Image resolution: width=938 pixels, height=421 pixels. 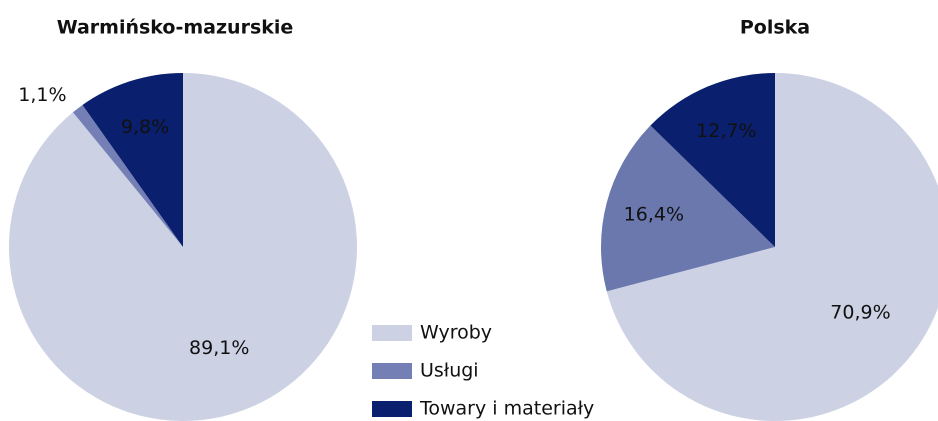 What do you see at coordinates (726, 131) in the screenshot?
I see `data-label: 12,7%` at bounding box center [726, 131].